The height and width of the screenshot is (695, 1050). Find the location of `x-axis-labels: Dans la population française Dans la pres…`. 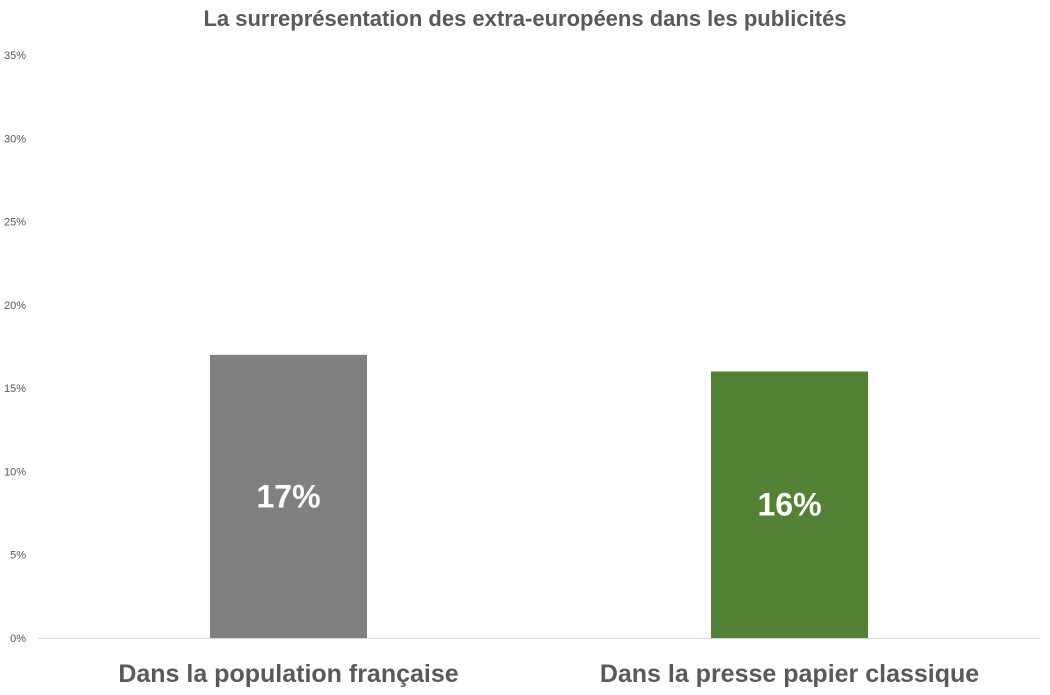

x-axis-labels: Dans la population française Dans la pres… is located at coordinates (548, 674).